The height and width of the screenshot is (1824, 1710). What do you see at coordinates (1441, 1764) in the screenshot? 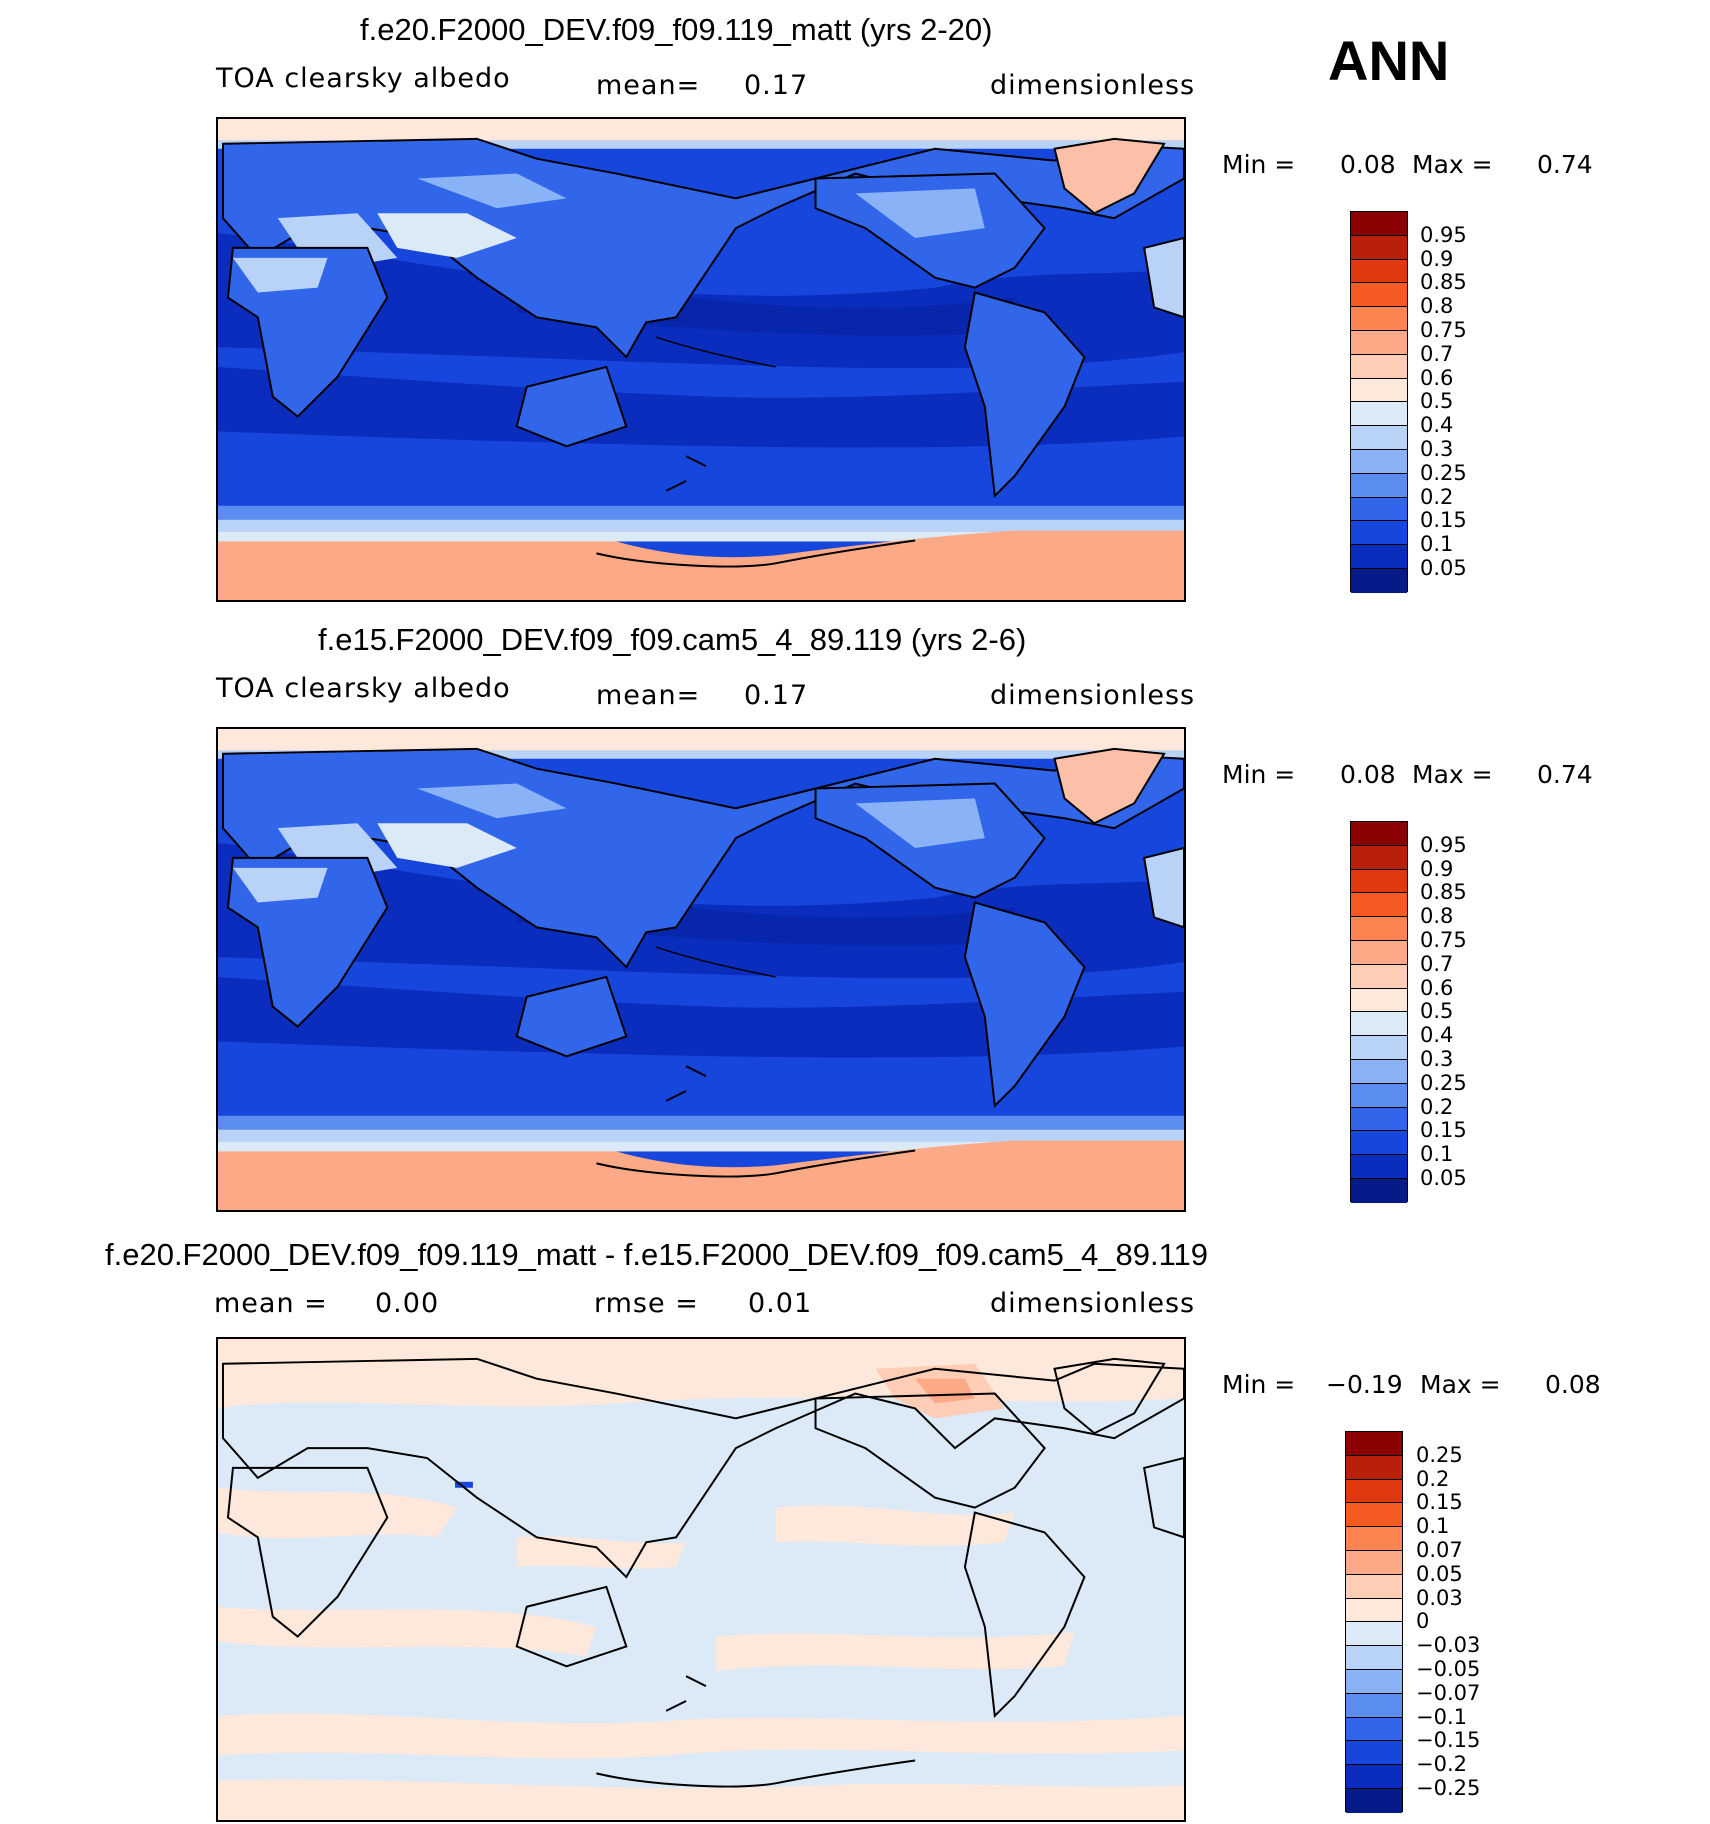
I see `colorbar-label: −0.2` at bounding box center [1441, 1764].